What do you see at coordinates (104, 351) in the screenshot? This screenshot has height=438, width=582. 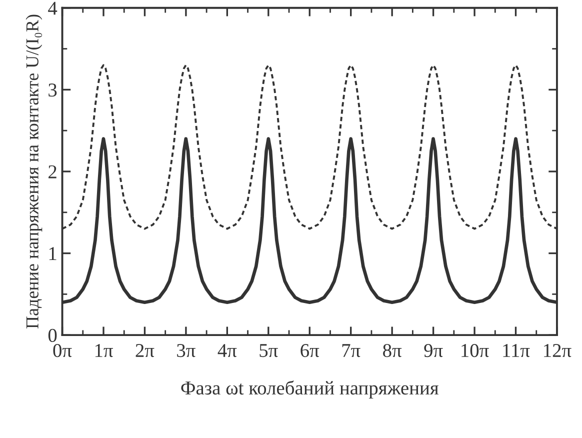 I see `x-tick-label: 1π` at bounding box center [104, 351].